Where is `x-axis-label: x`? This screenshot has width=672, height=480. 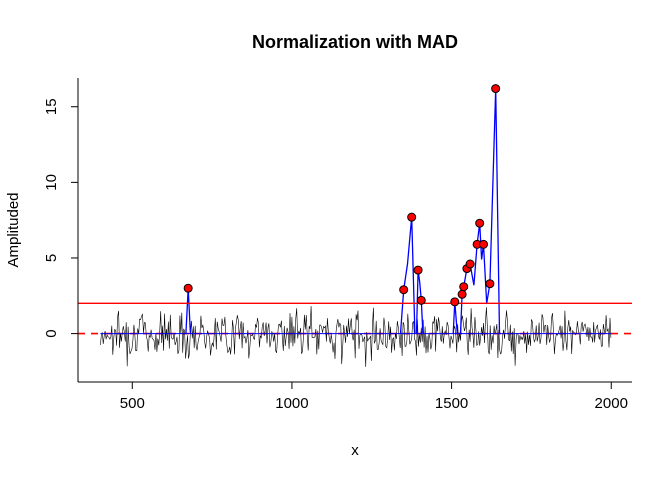 x-axis-label: x is located at coordinates (355, 450).